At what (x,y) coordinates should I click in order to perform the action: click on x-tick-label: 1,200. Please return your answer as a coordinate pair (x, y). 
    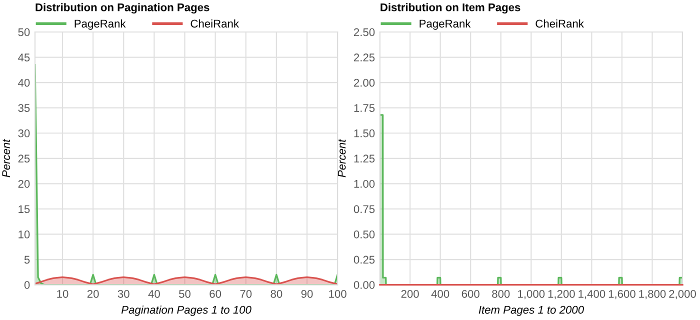
    Looking at the image, I should click on (561, 295).